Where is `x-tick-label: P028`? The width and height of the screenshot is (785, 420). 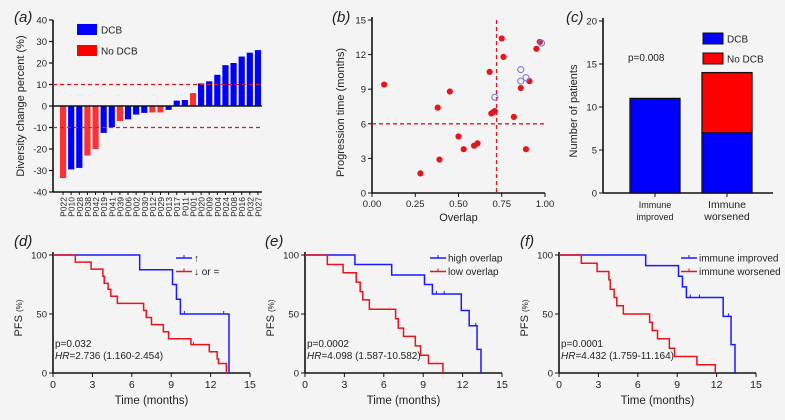 x-tick-label: P028 is located at coordinates (80, 207).